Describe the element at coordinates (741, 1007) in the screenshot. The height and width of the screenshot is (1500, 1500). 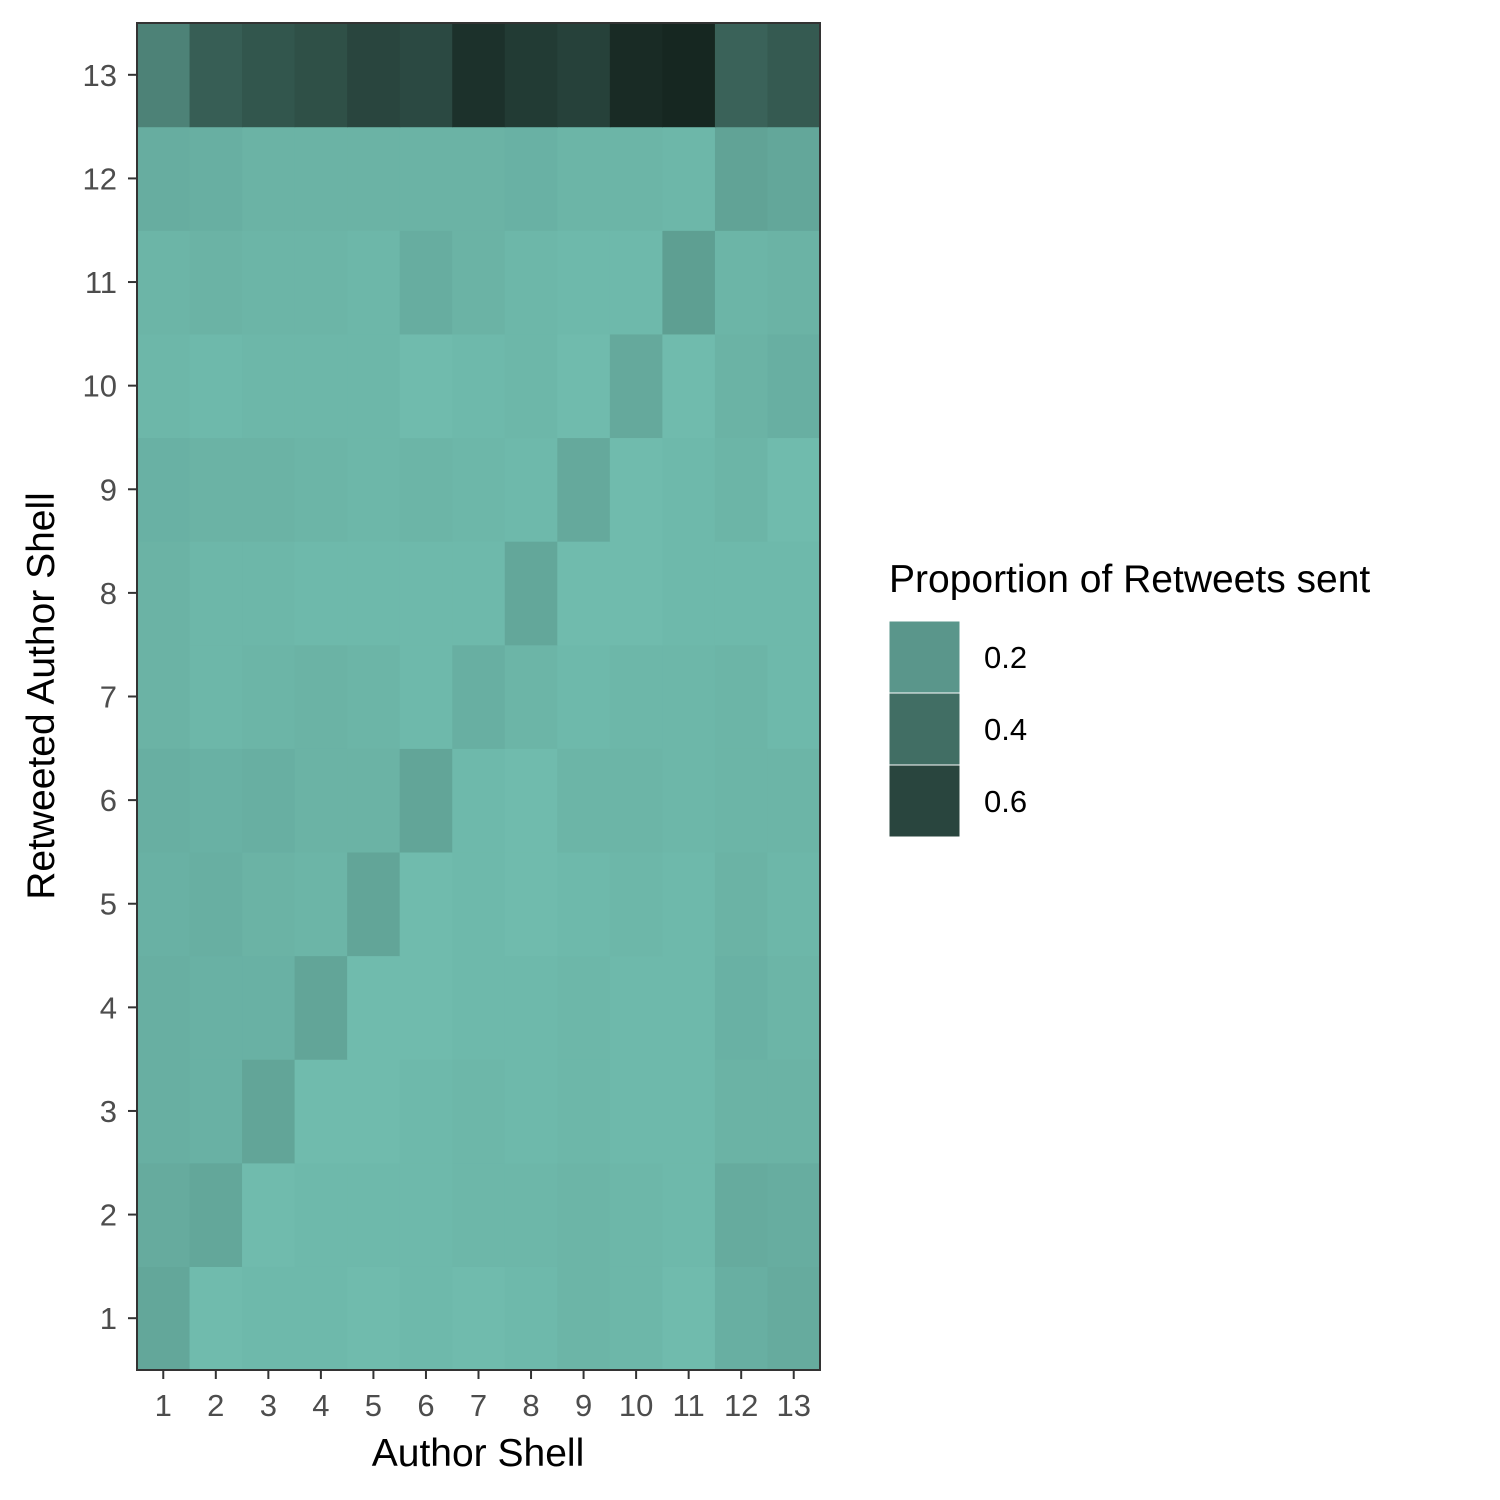
I see `heatmap-cell-x12-y4` at that location.